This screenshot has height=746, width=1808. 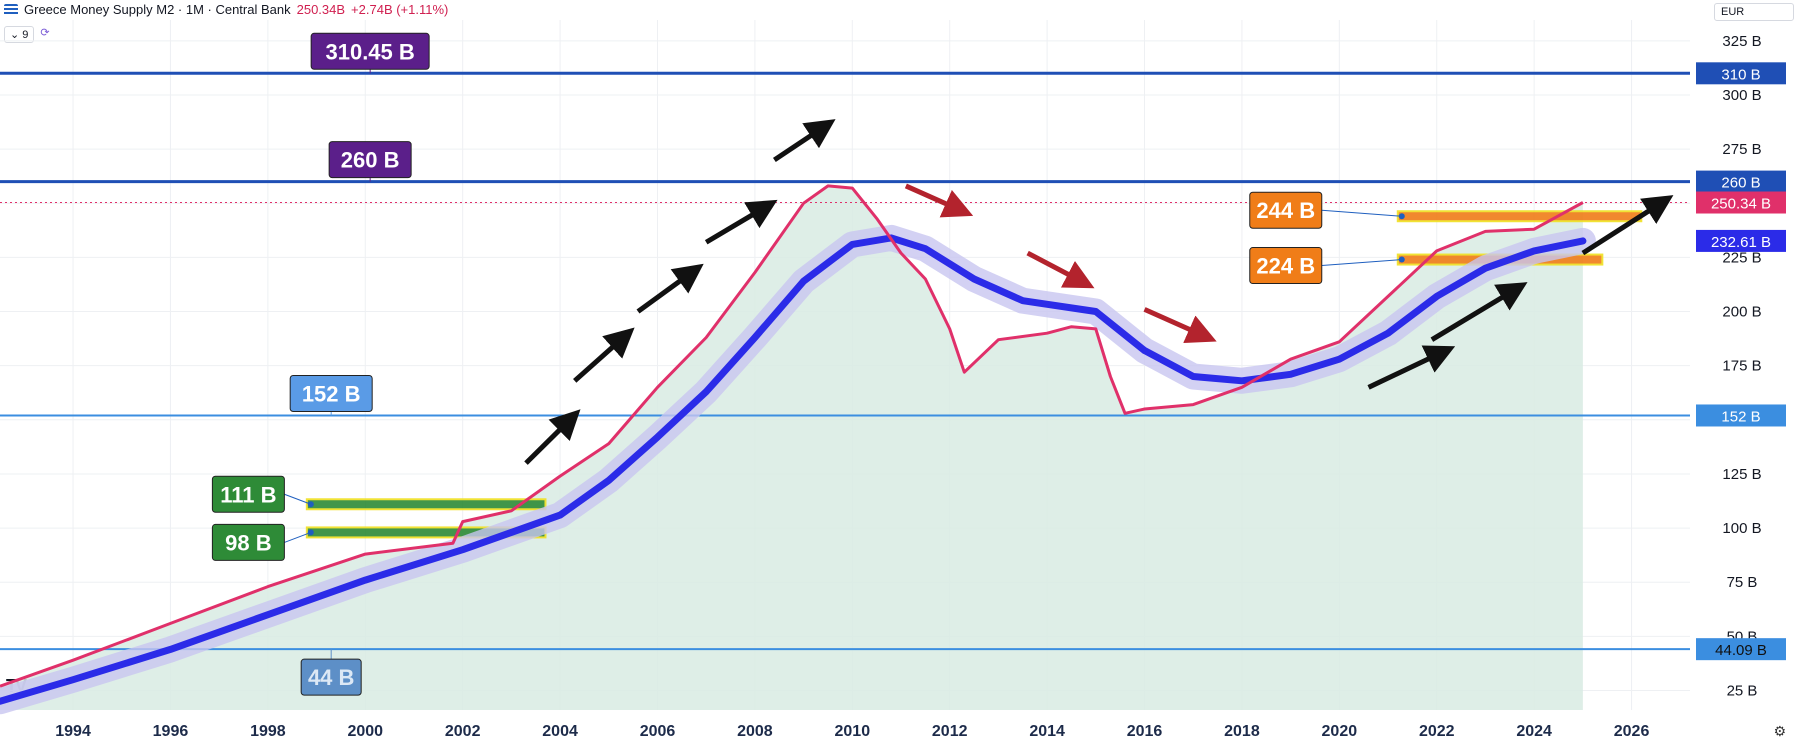 What do you see at coordinates (73, 731) in the screenshot?
I see `x-tick-label: 1994` at bounding box center [73, 731].